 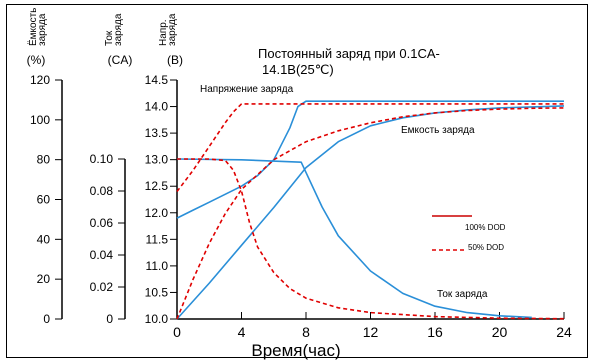 I want to click on x-axis-label: Время(час), so click(x=295, y=350).